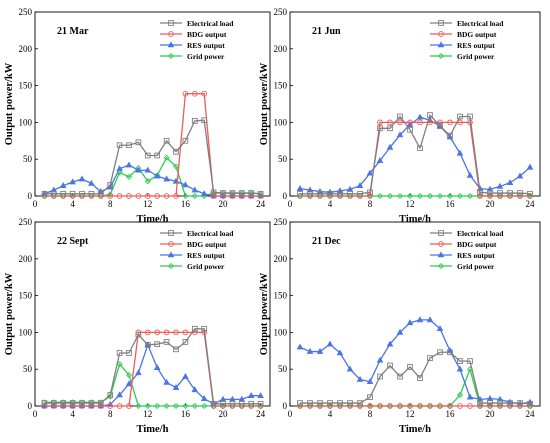 The height and width of the screenshot is (443, 550). I want to click on chart-3-title: 22 Sept, so click(73, 241).